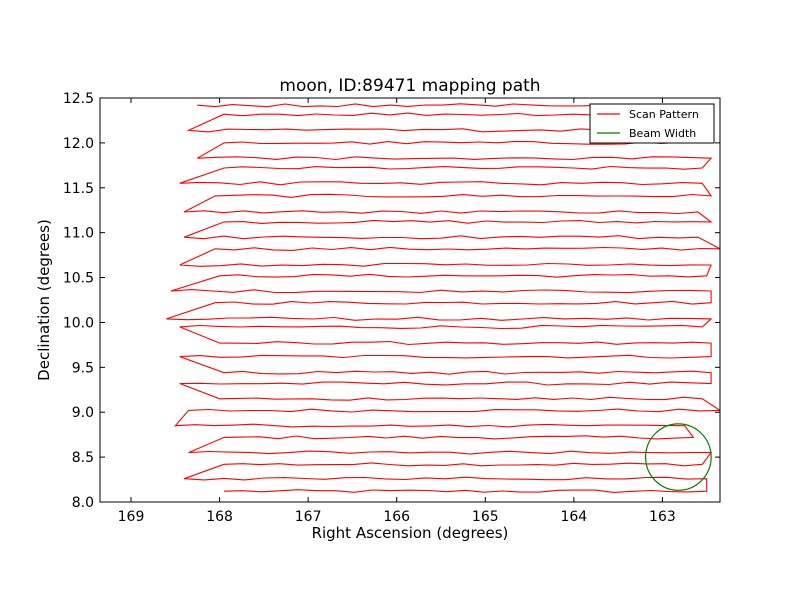 This screenshot has height=600, width=800. What do you see at coordinates (662, 133) in the screenshot?
I see `legend-label-beam-width: Beam Width` at bounding box center [662, 133].